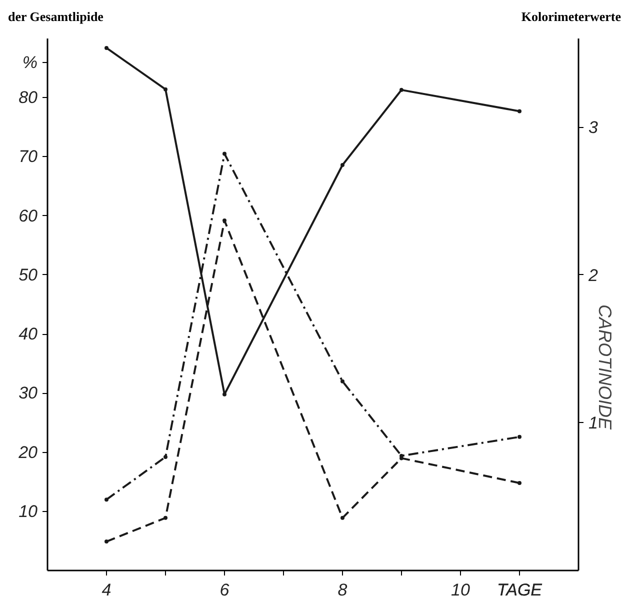  What do you see at coordinates (460, 590) in the screenshot?
I see `x-tick-label: 10` at bounding box center [460, 590].